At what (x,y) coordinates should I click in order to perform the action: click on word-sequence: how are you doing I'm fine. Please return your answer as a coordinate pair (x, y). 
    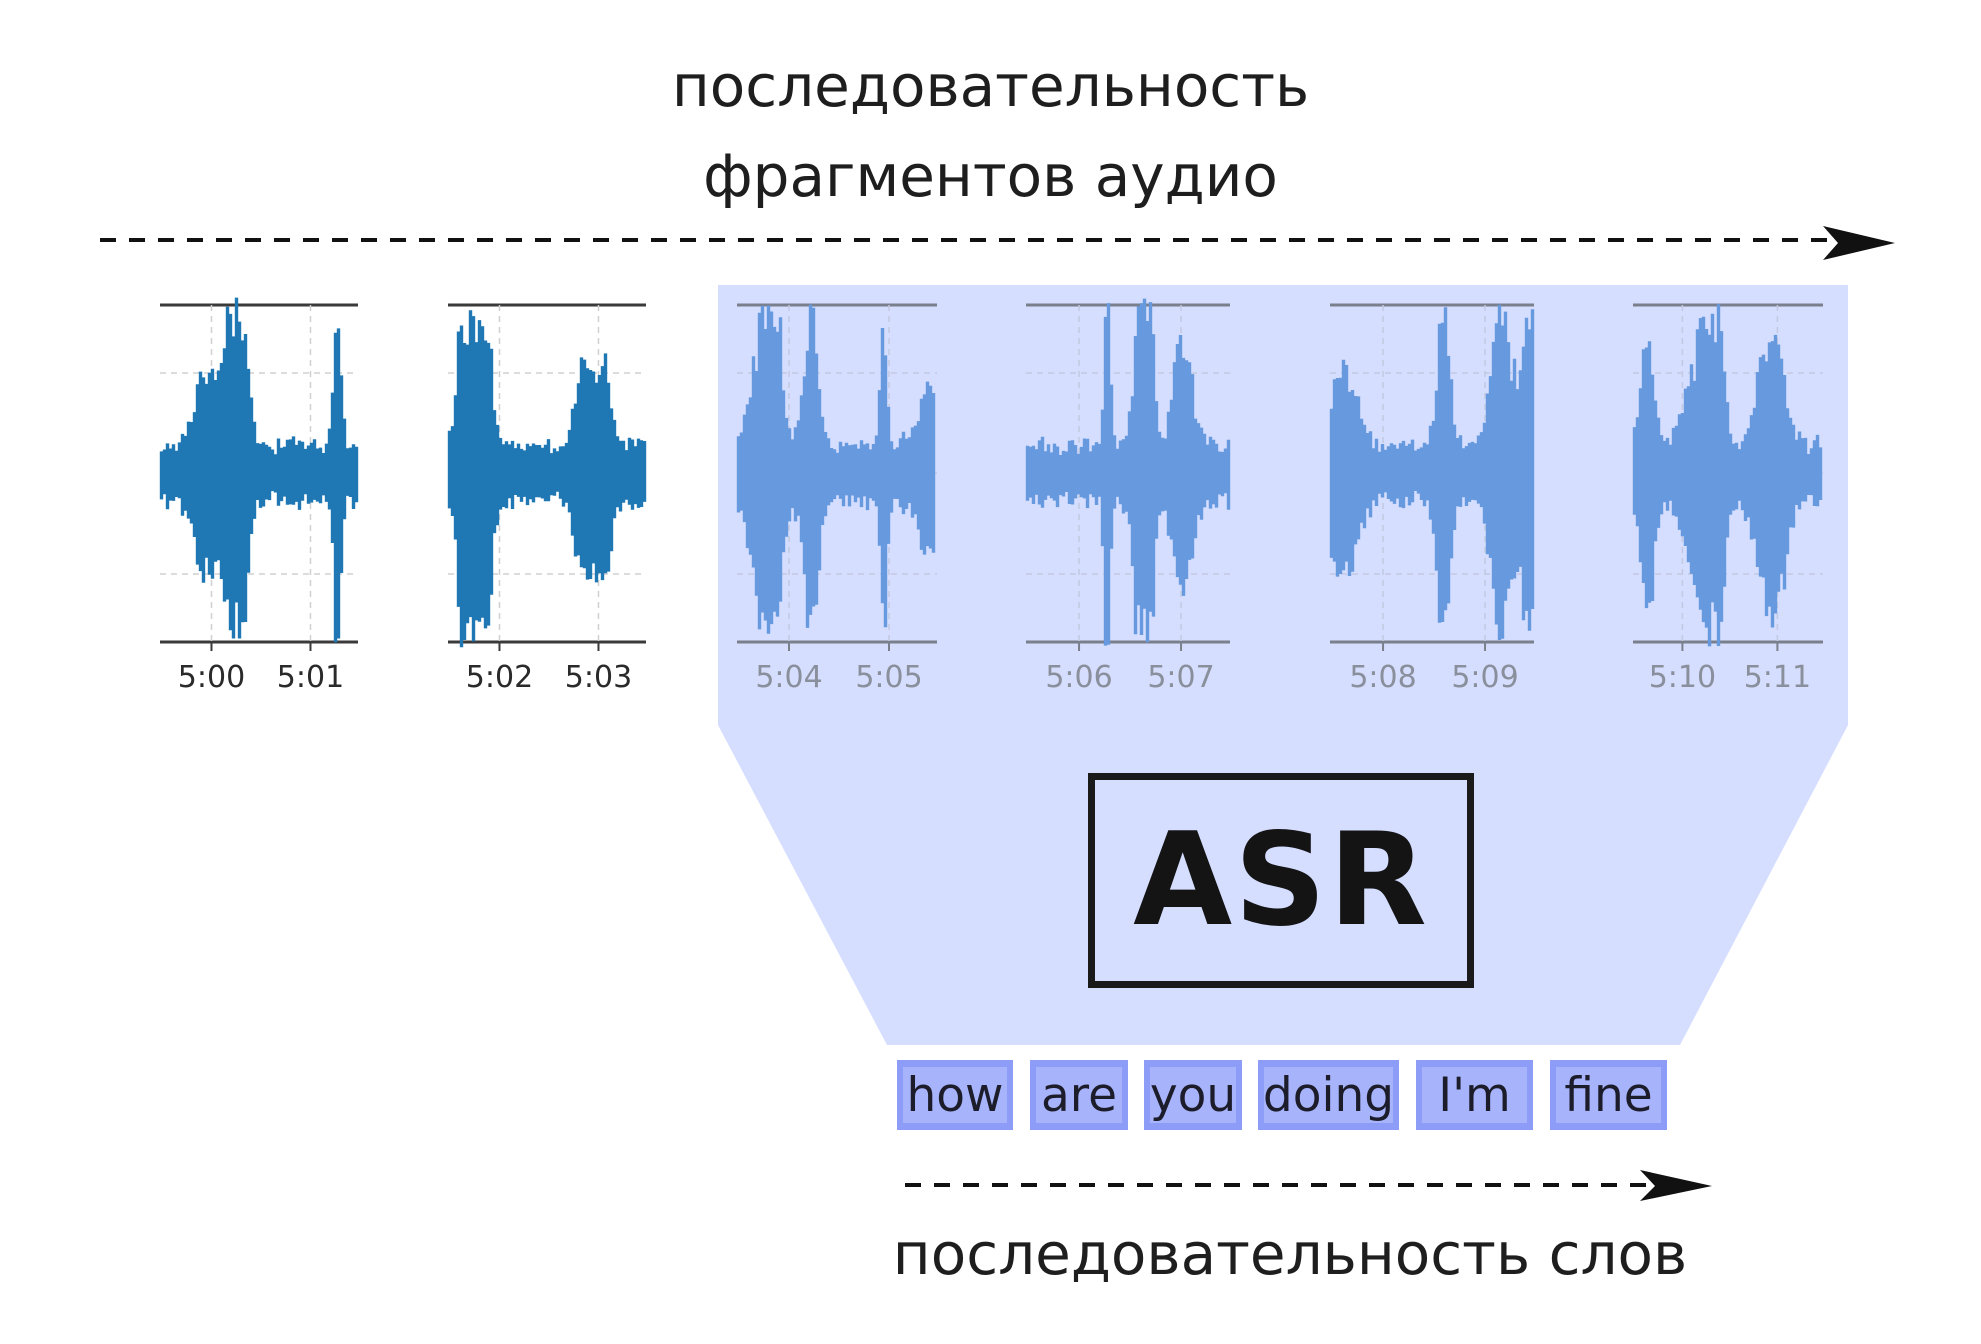
    Looking at the image, I should click on (990, 1096).